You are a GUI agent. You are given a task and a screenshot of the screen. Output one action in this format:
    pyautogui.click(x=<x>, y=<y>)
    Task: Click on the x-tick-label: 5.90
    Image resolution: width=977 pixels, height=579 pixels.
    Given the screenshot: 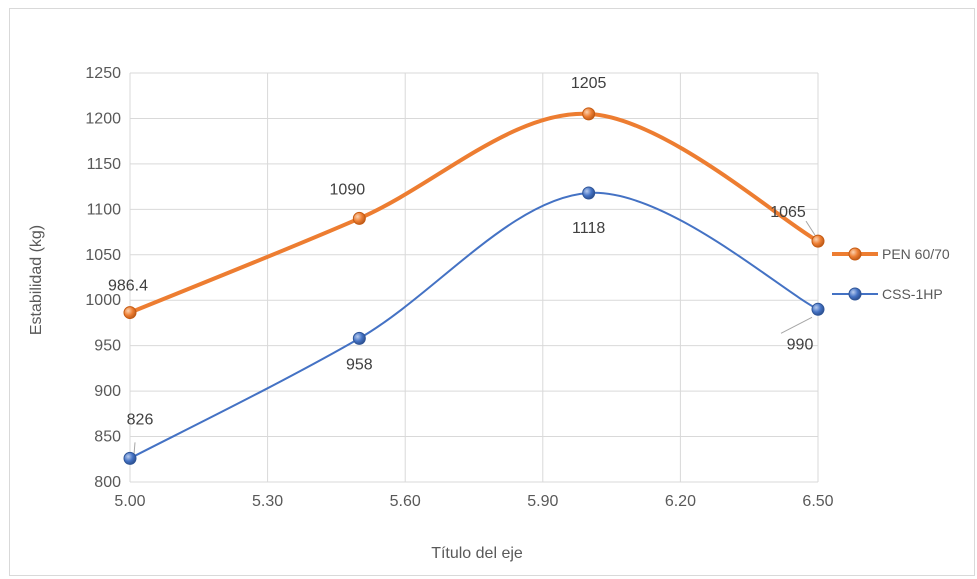 What is the action you would take?
    pyautogui.click(x=542, y=501)
    